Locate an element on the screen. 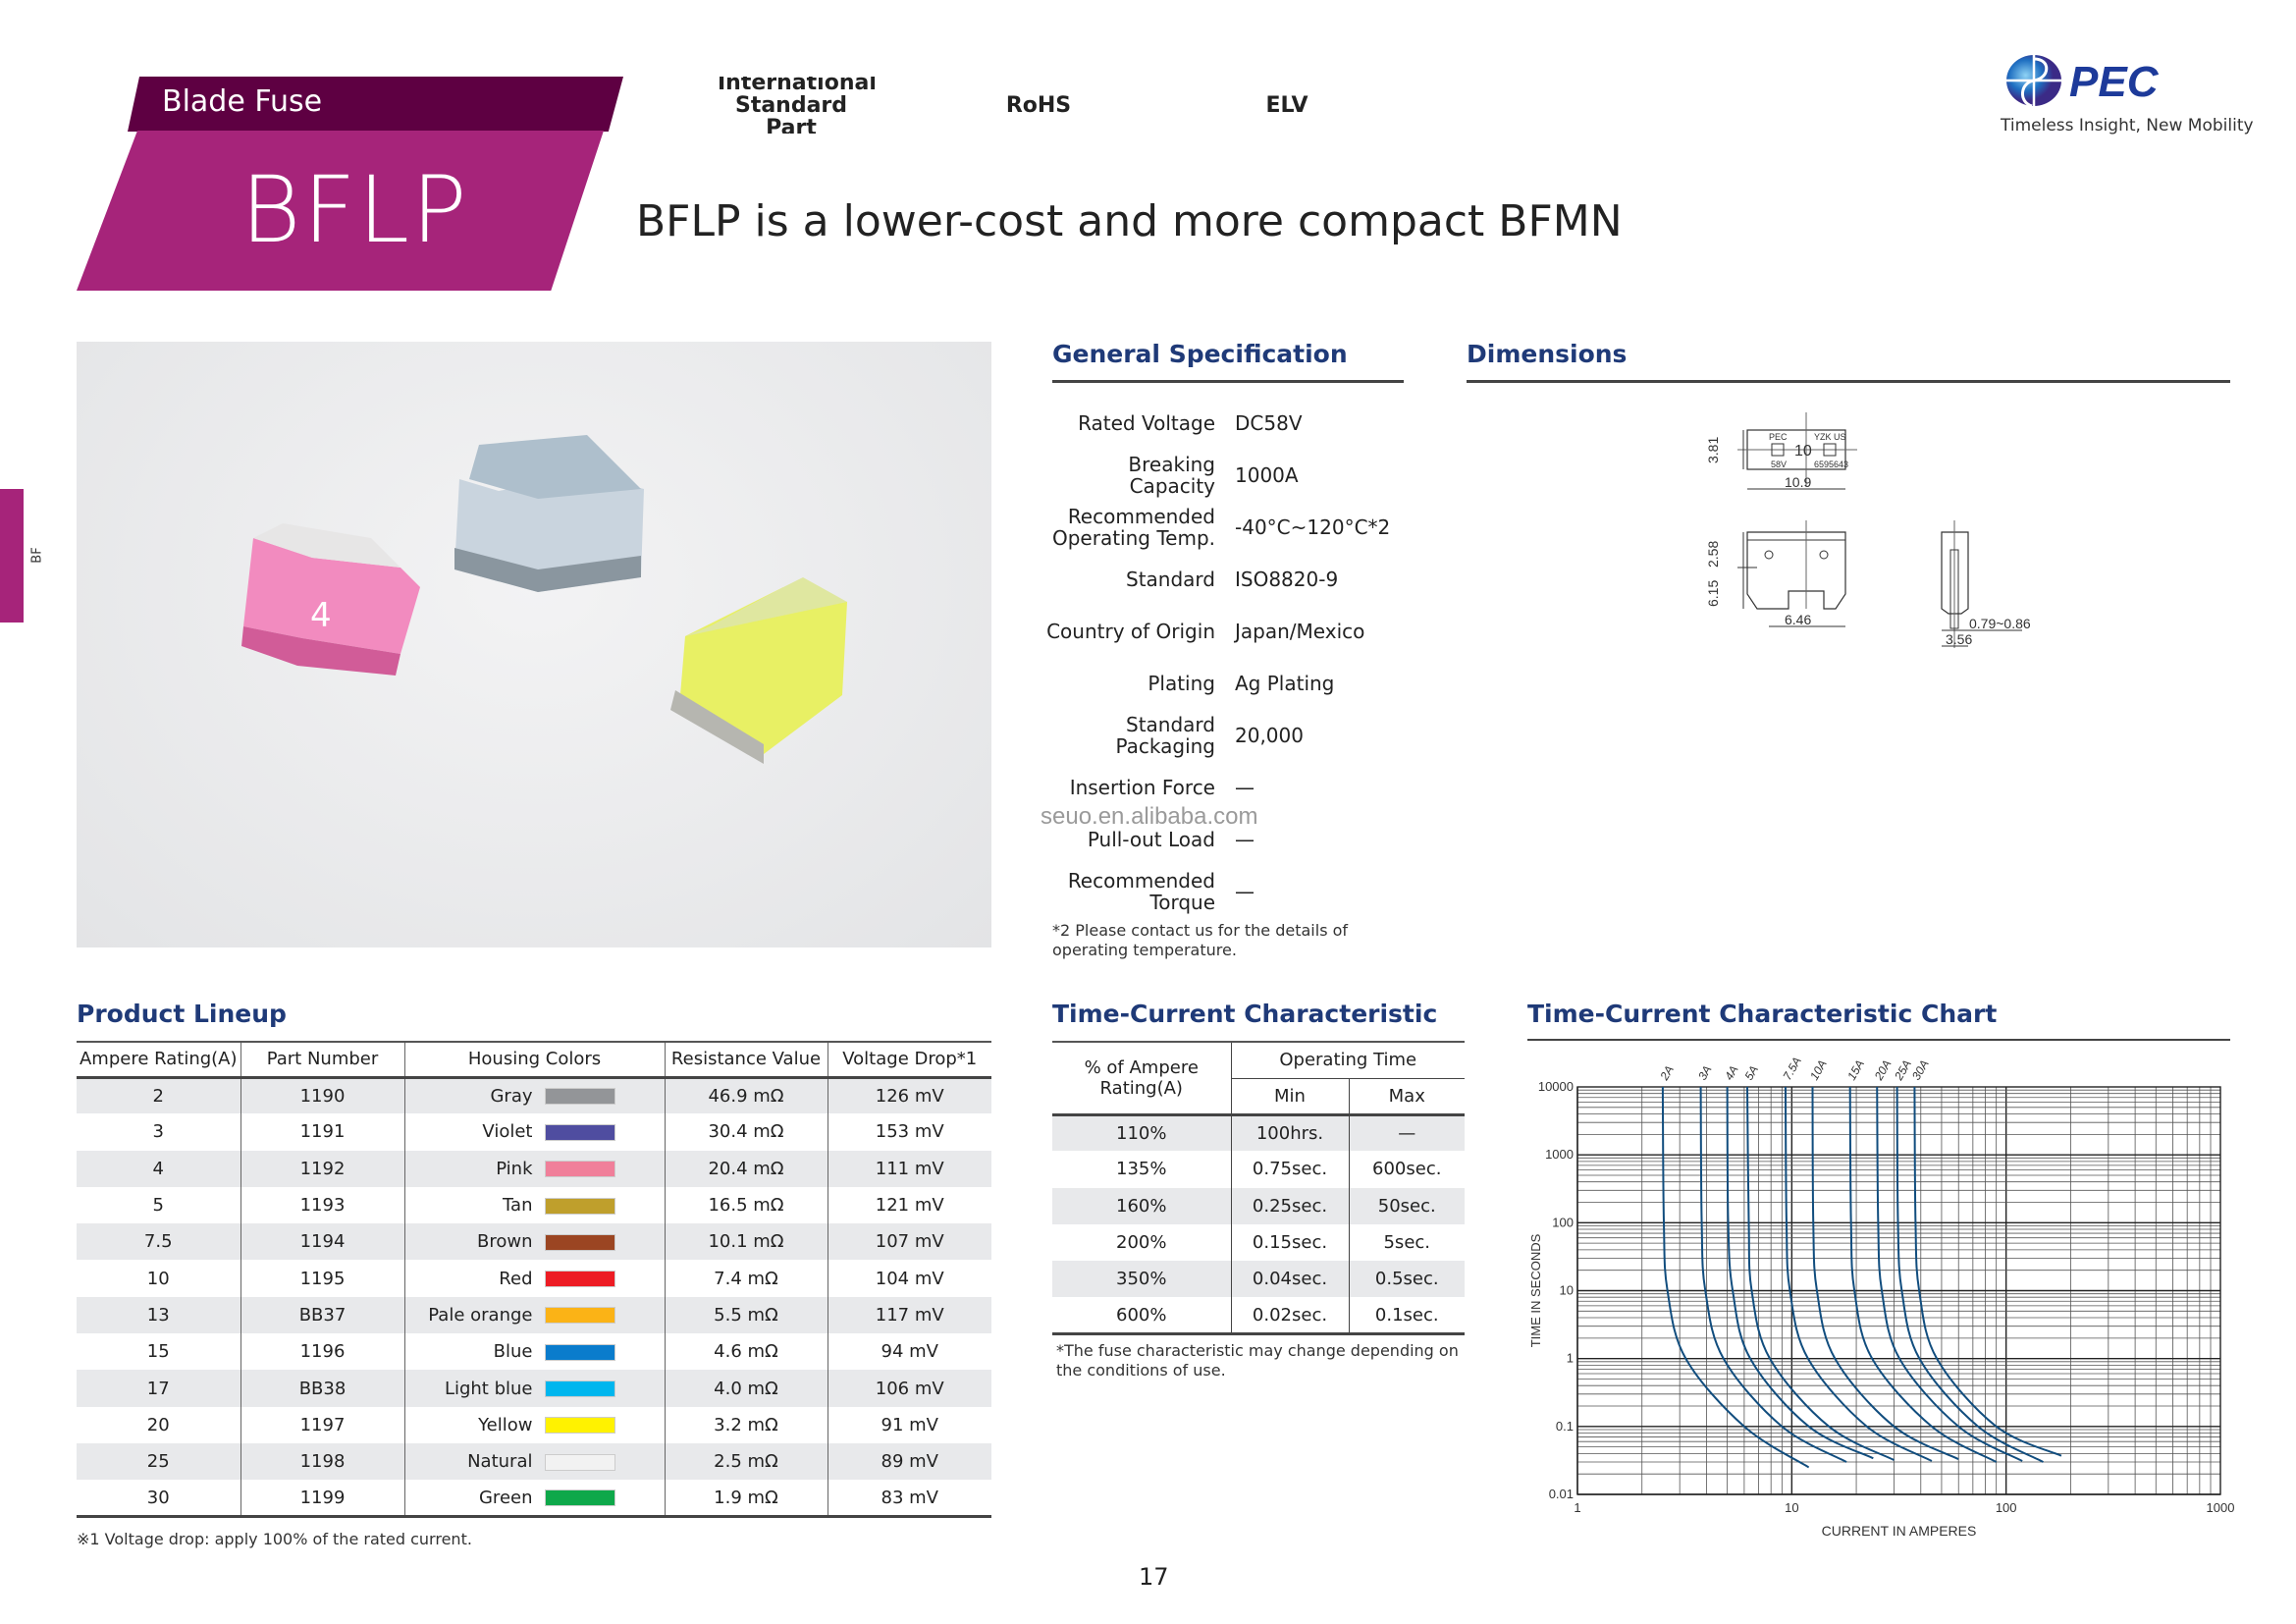  dim-blade-thickness: 0.79~0.86 is located at coordinates (2000, 623).